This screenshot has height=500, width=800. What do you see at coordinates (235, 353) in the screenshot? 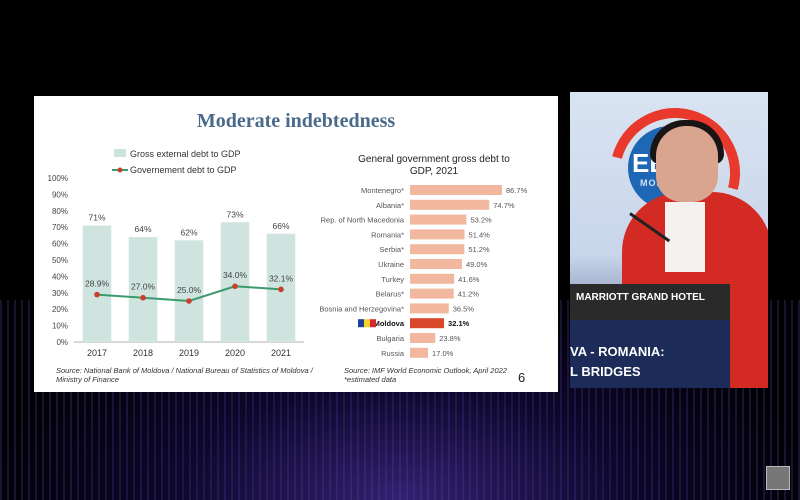
I see `x-tick-label: 2020` at bounding box center [235, 353].